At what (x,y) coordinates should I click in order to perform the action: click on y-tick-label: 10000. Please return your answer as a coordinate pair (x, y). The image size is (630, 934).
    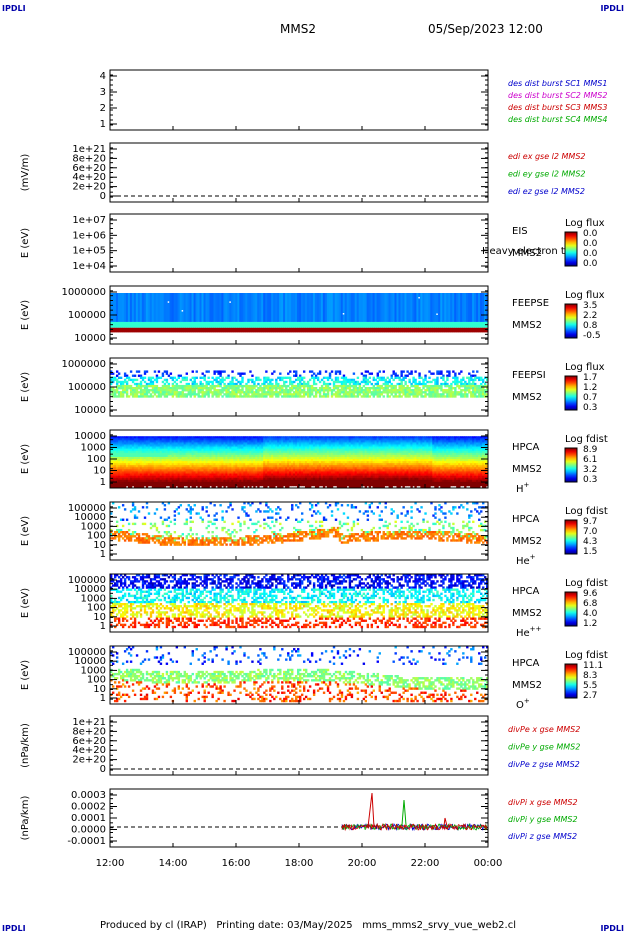
    Looking at the image, I should click on (90, 338).